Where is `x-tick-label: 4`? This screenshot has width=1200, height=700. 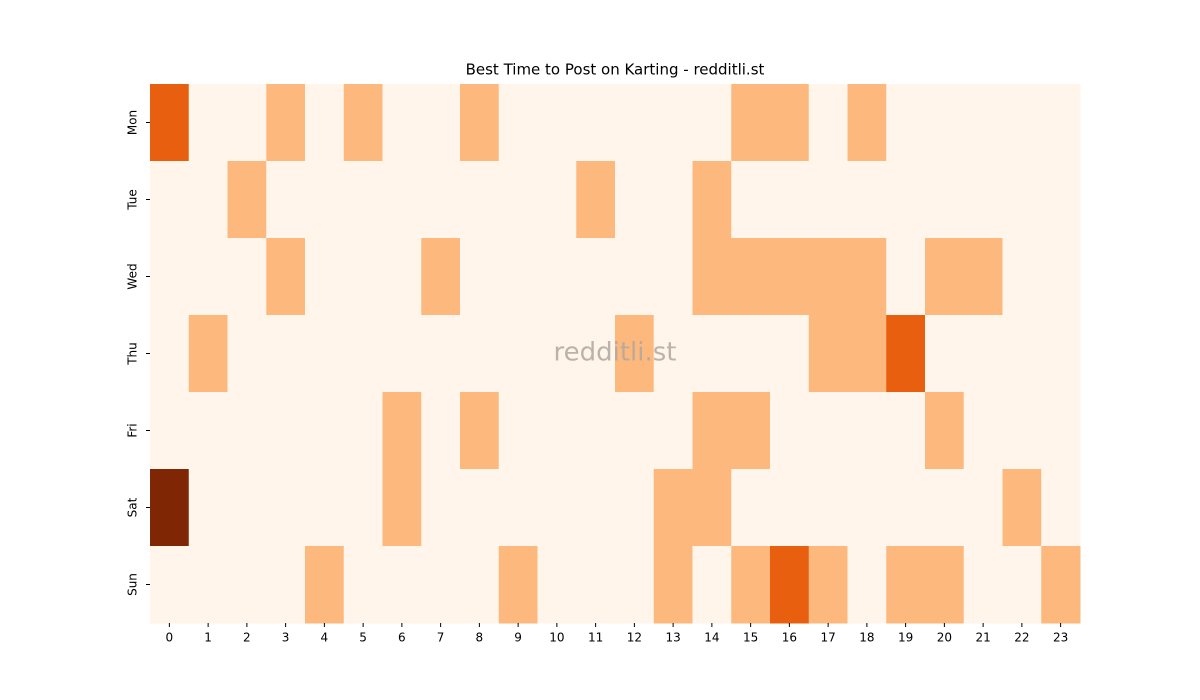
x-tick-label: 4 is located at coordinates (325, 638).